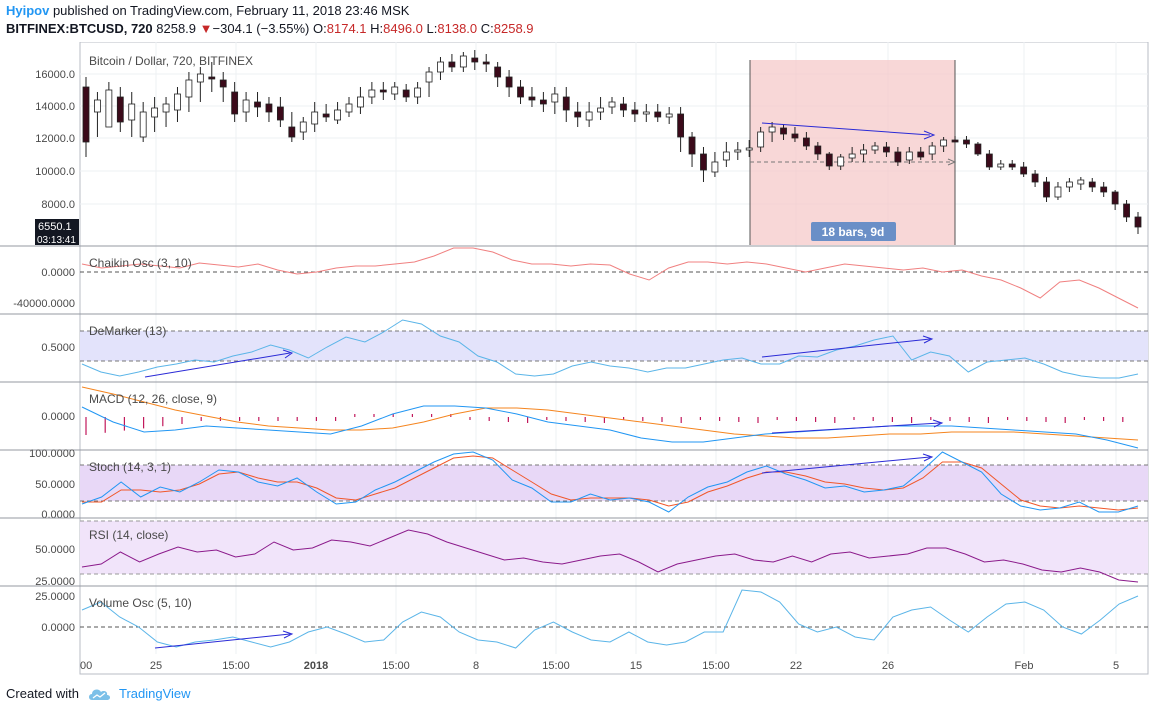 This screenshot has width=1156, height=711. What do you see at coordinates (594, 349) in the screenshot?
I see `demarker-pane: DeMarker (13) 0.5000` at bounding box center [594, 349].